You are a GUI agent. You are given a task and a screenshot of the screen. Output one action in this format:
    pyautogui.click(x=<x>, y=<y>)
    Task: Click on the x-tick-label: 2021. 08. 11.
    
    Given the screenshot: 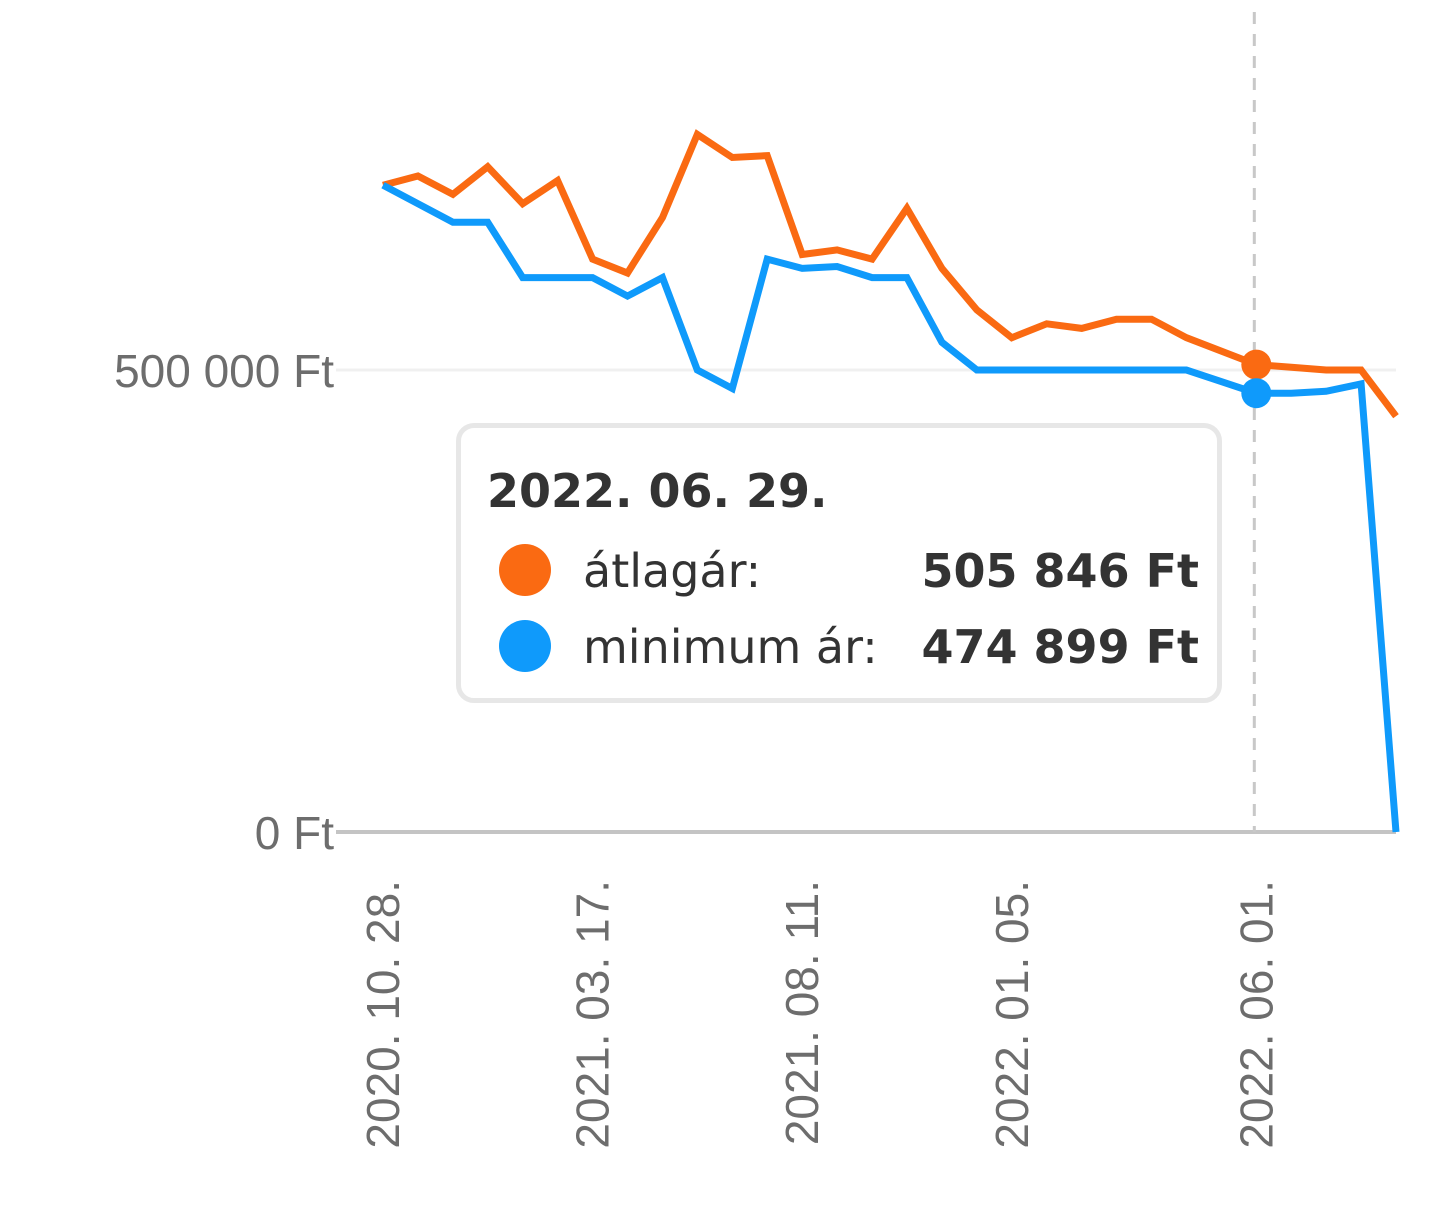 What is the action you would take?
    pyautogui.click(x=802, y=1012)
    